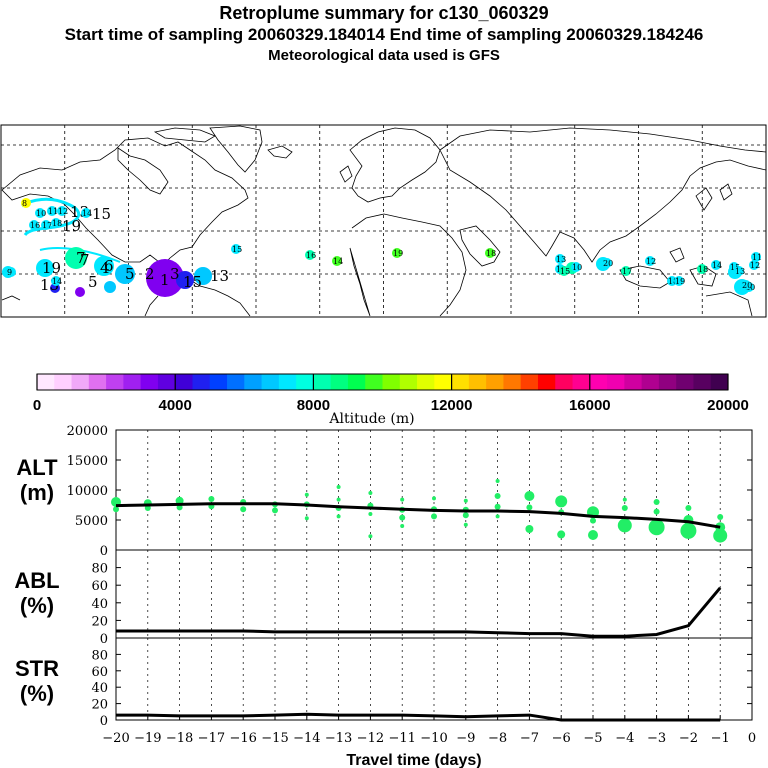  What do you see at coordinates (81, 258) in the screenshot?
I see `plume-day-label: 7` at bounding box center [81, 258].